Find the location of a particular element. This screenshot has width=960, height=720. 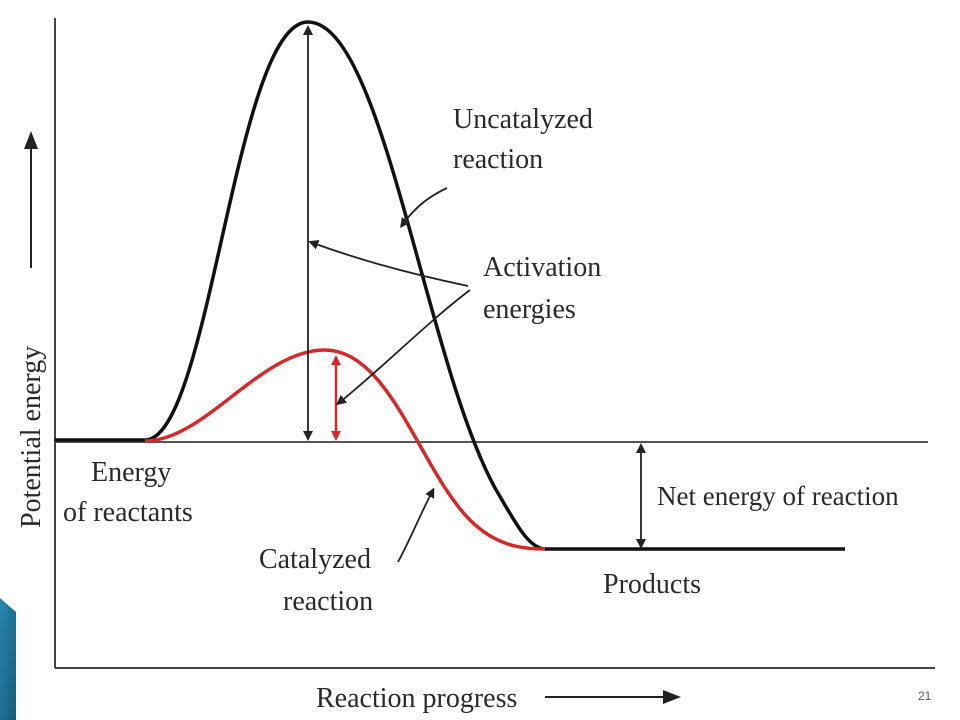

y-axis-label: Potential energy is located at coordinates (31, 437).